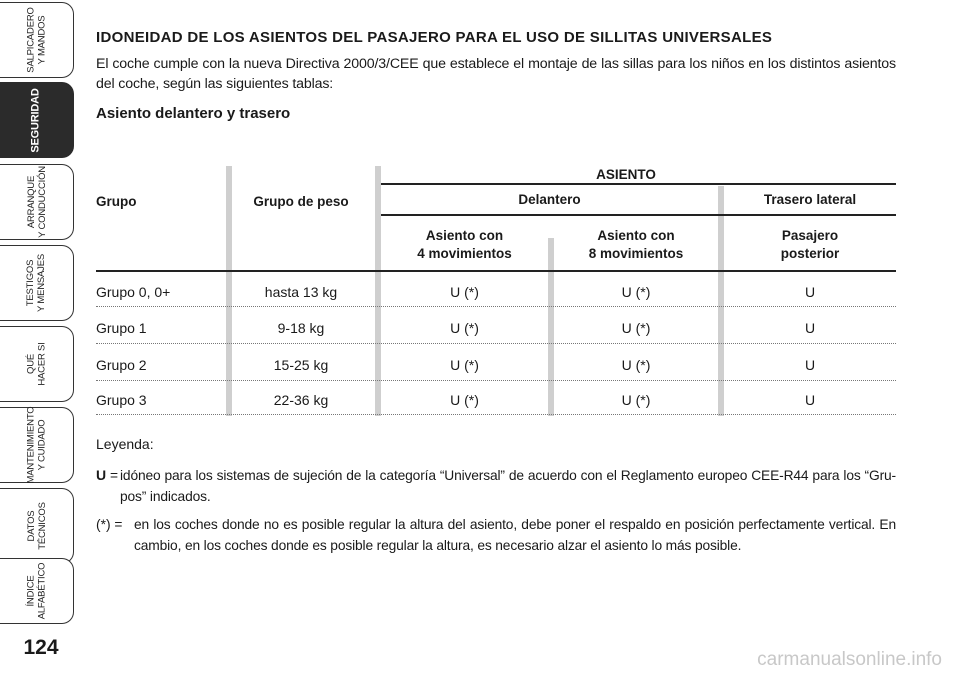 This screenshot has height=677, width=960. What do you see at coordinates (301, 292) in the screenshot?
I see `cell-peso: hasta 13 kg` at bounding box center [301, 292].